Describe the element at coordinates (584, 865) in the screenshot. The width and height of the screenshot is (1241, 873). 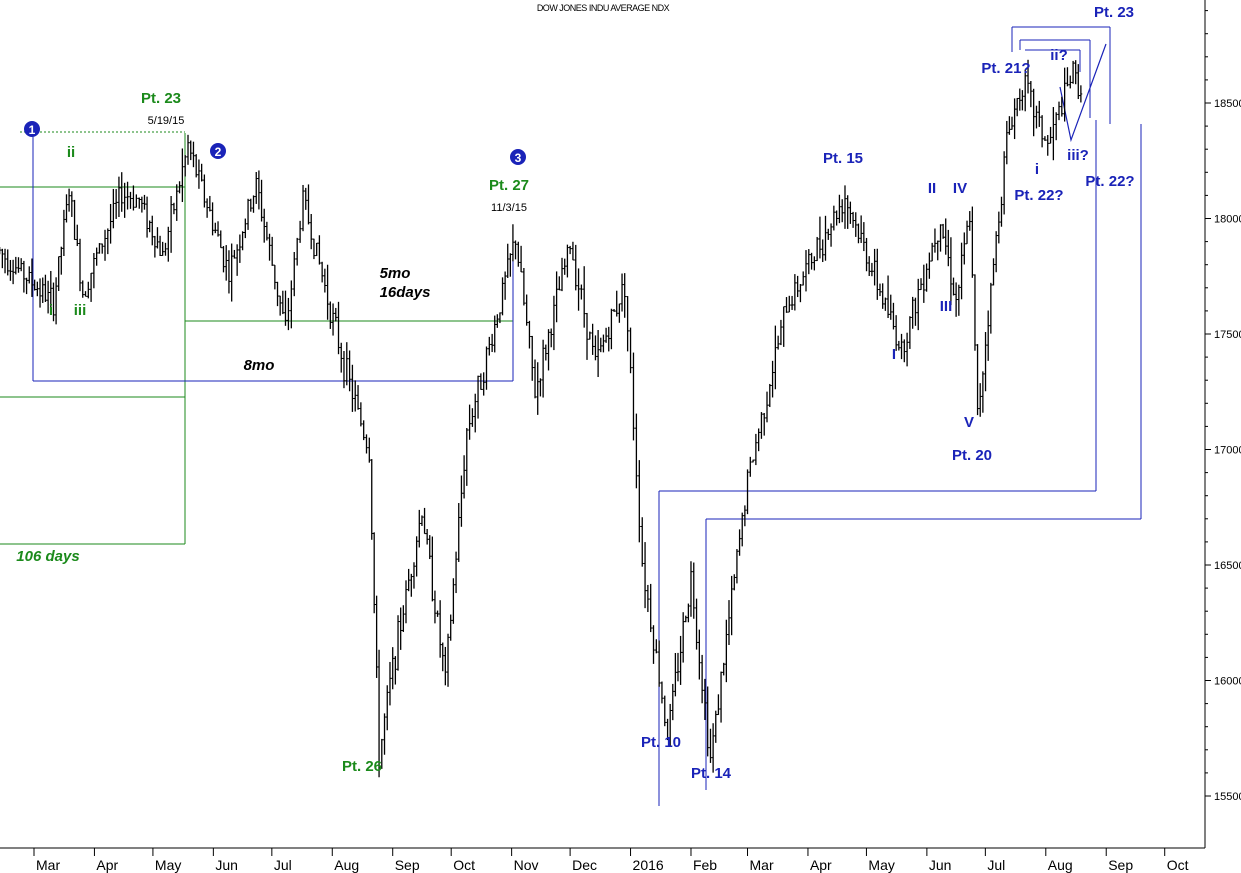
I see `x-tick-label: Dec` at that location.